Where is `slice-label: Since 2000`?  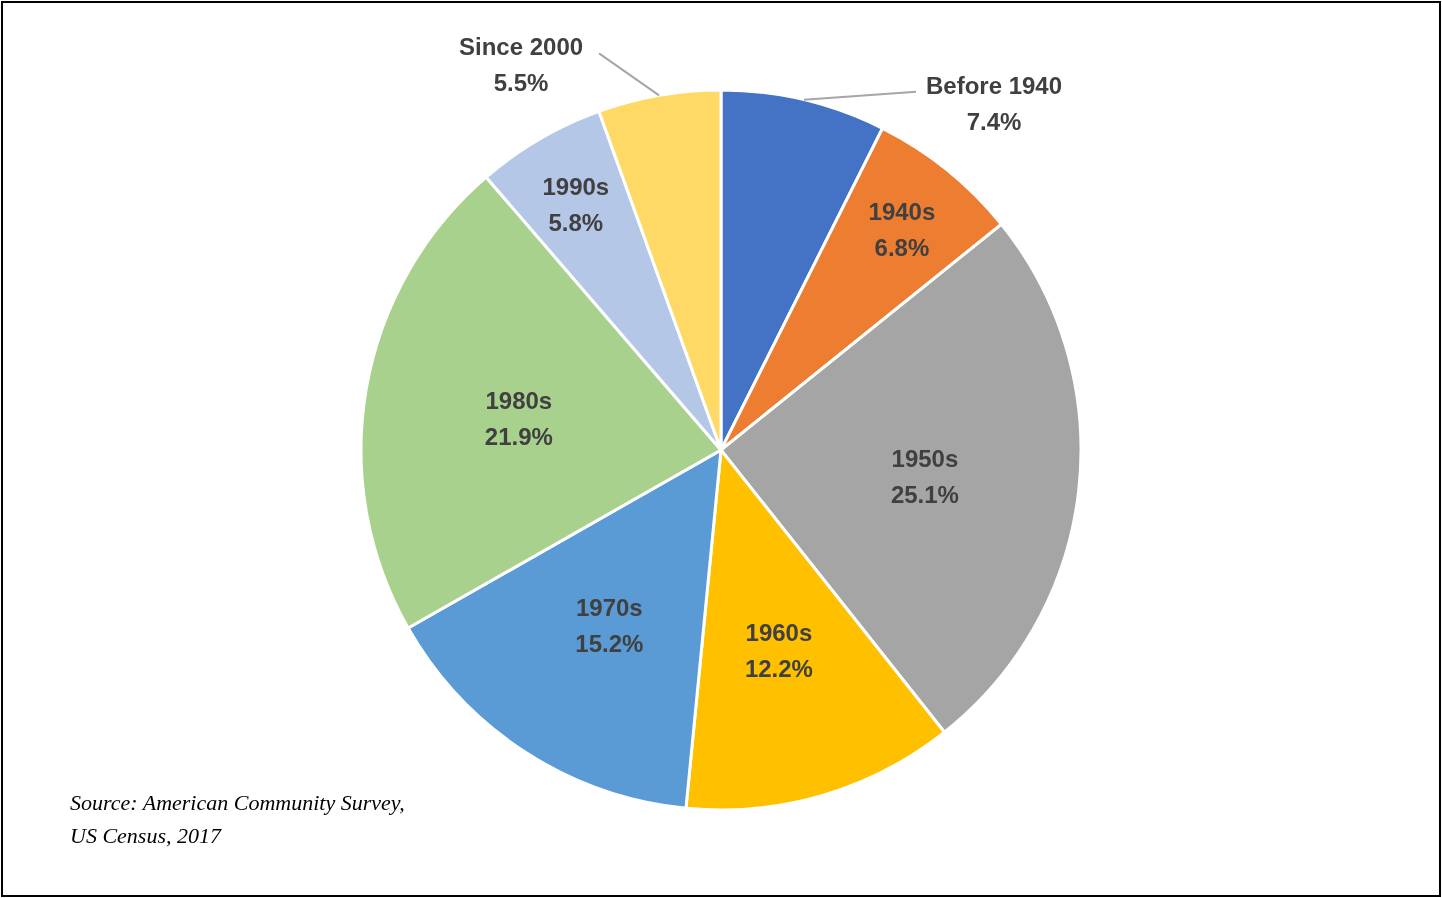 slice-label: Since 2000 is located at coordinates (521, 47).